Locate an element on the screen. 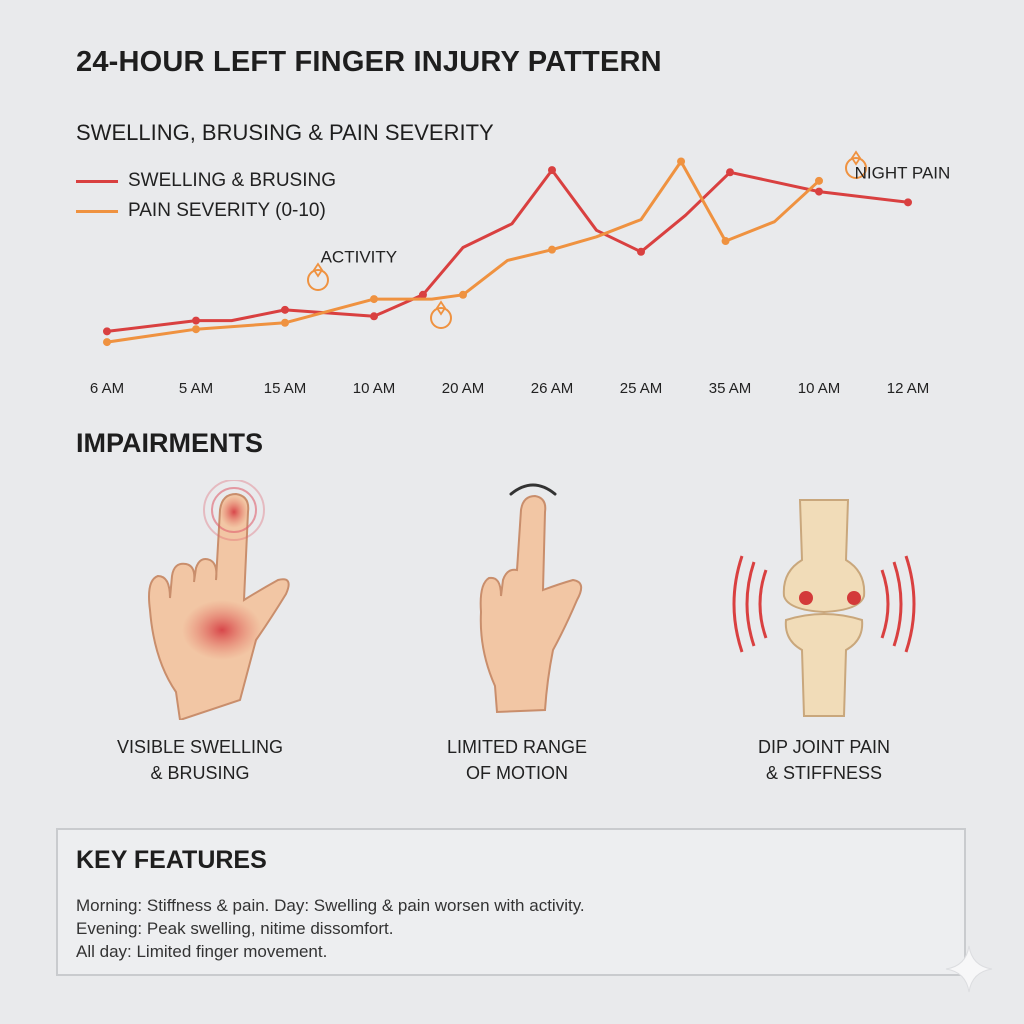 This screenshot has height=1024, width=1024. x-tick-label: 26 AM is located at coordinates (552, 388).